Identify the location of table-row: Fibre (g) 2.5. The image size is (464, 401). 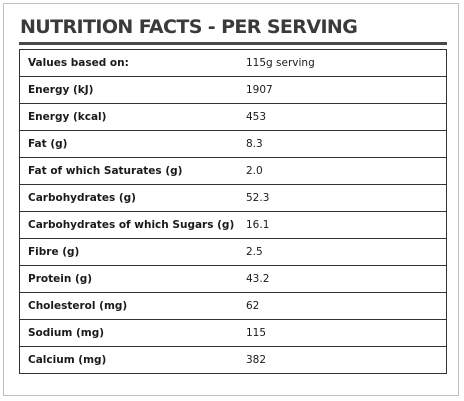
(233, 252).